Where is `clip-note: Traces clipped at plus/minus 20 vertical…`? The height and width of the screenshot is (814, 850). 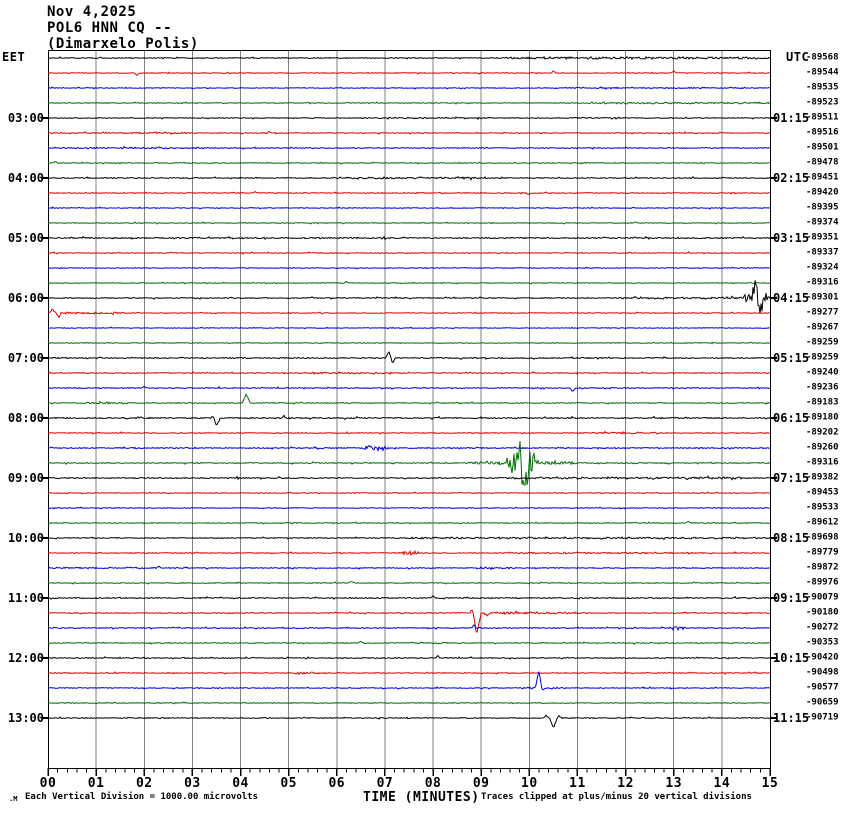
clip-note: Traces clipped at plus/minus 20 vertical… is located at coordinates (616, 797).